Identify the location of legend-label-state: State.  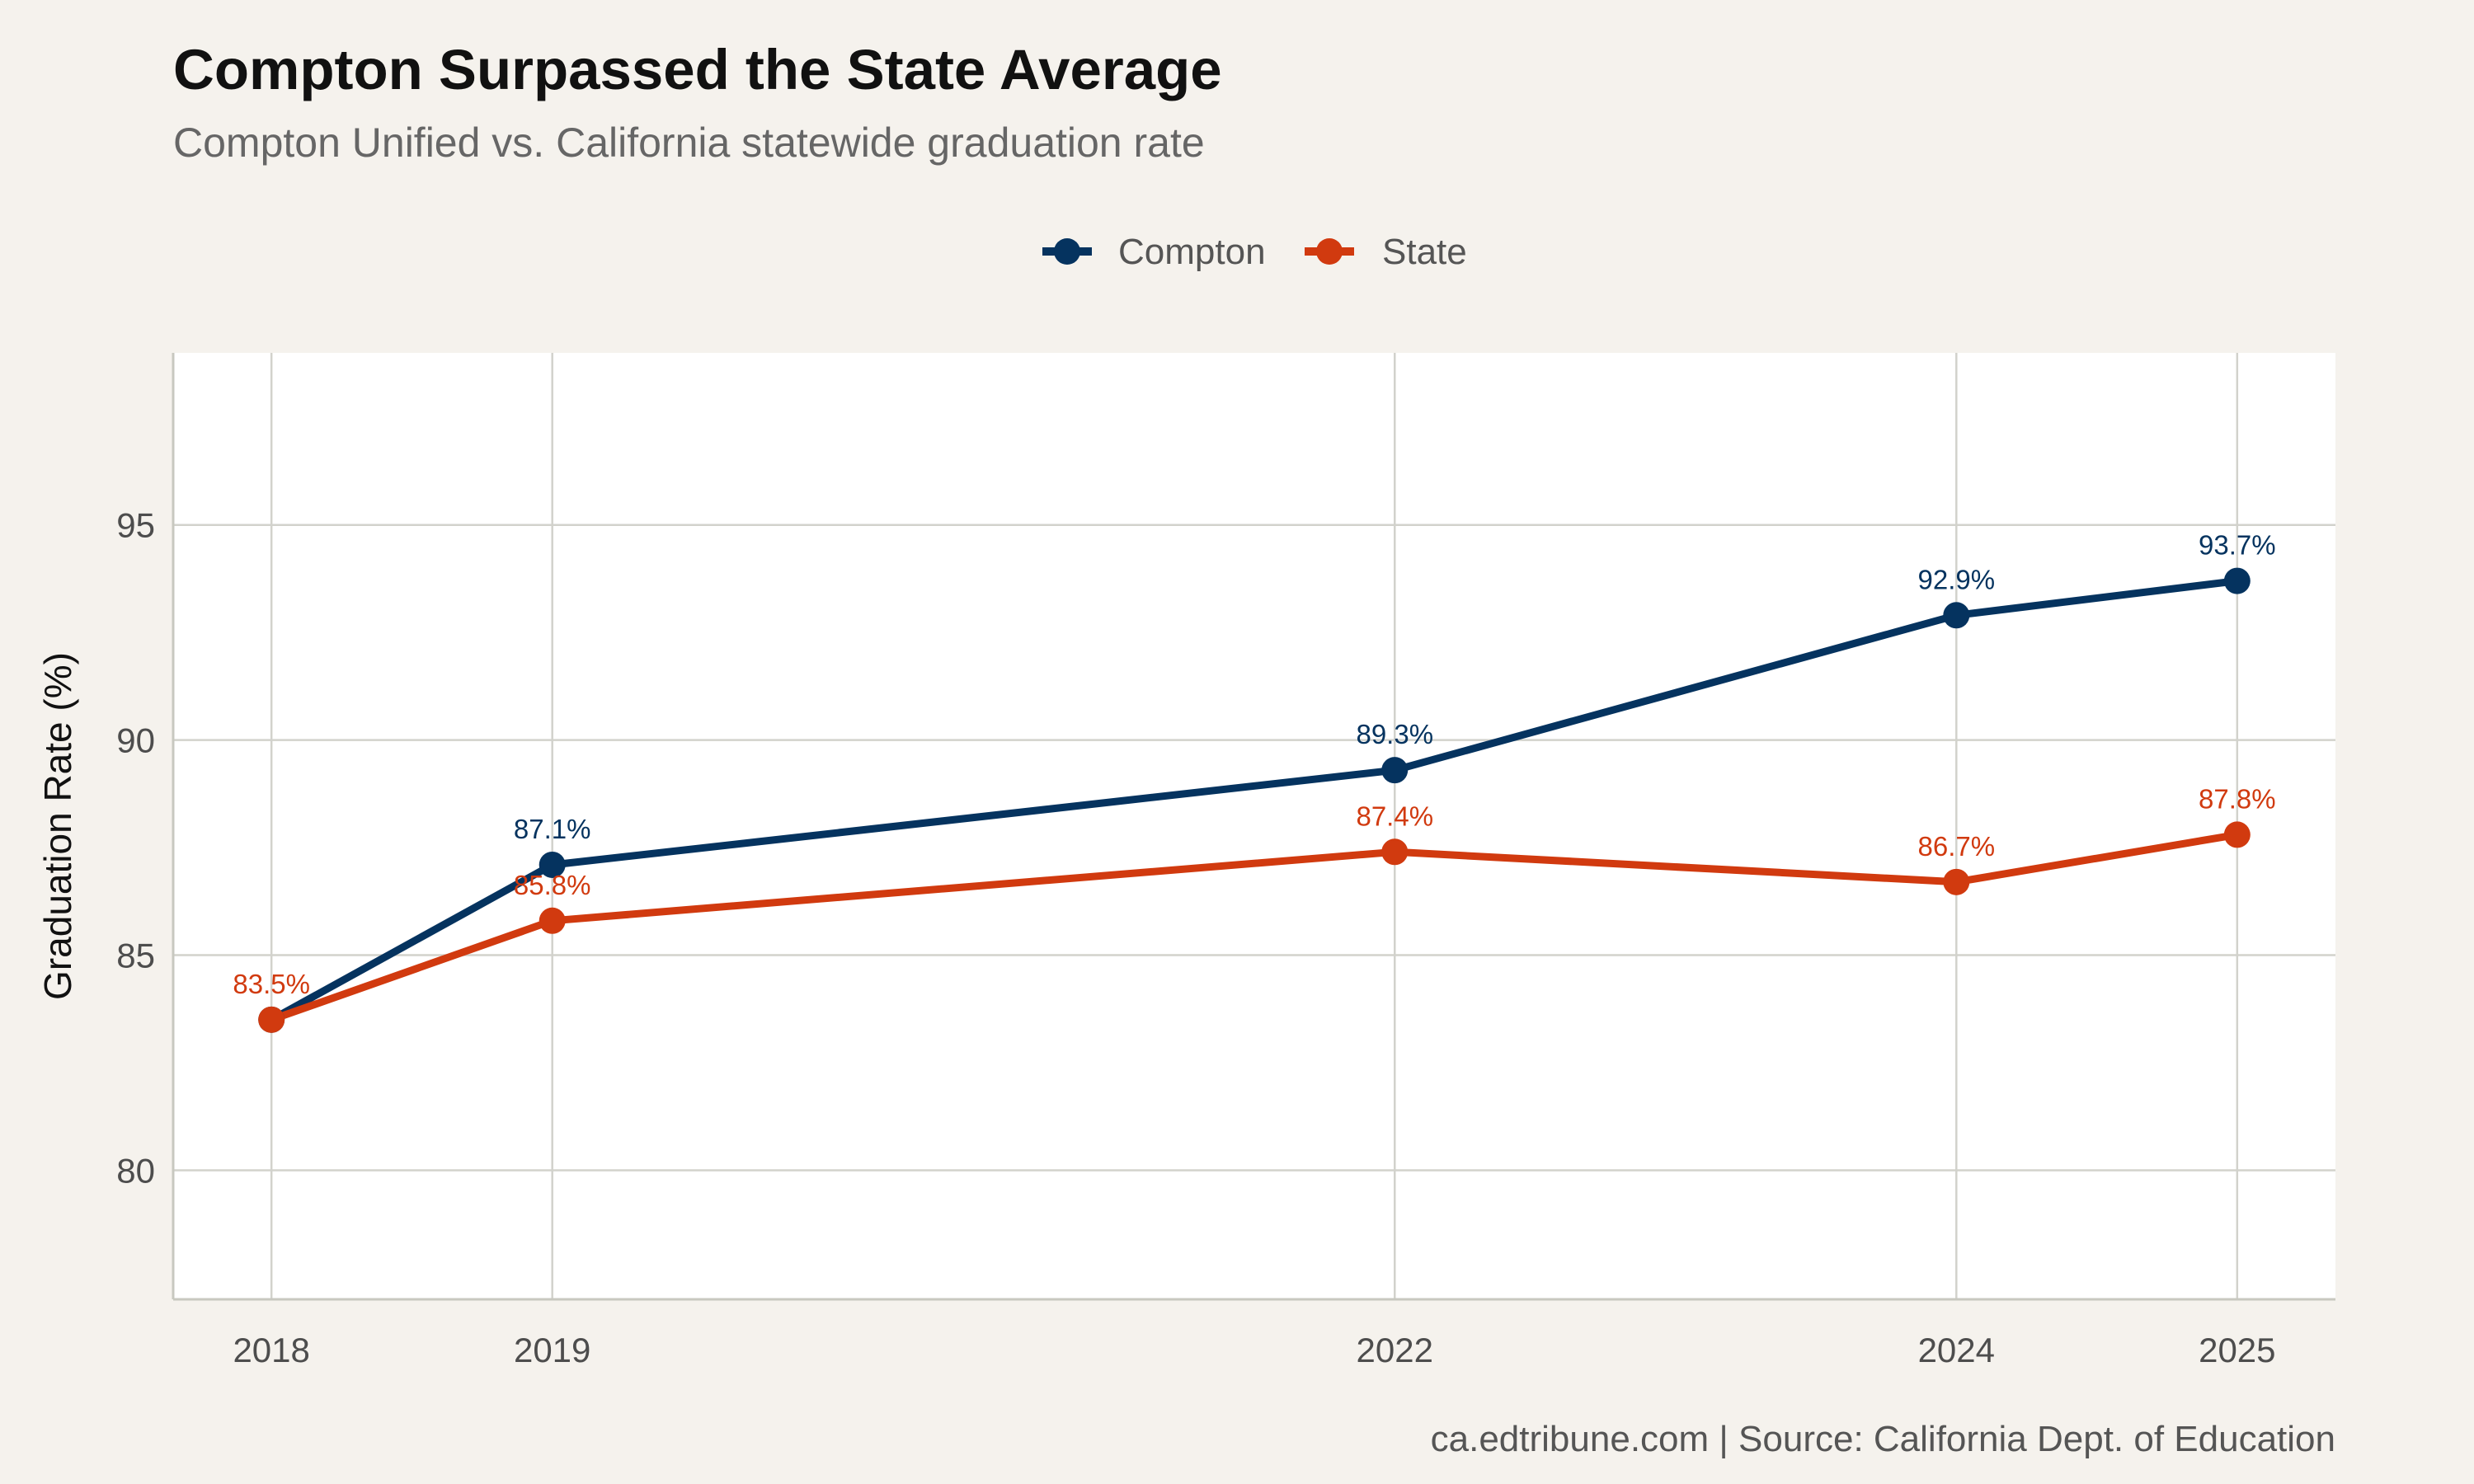
(1424, 252).